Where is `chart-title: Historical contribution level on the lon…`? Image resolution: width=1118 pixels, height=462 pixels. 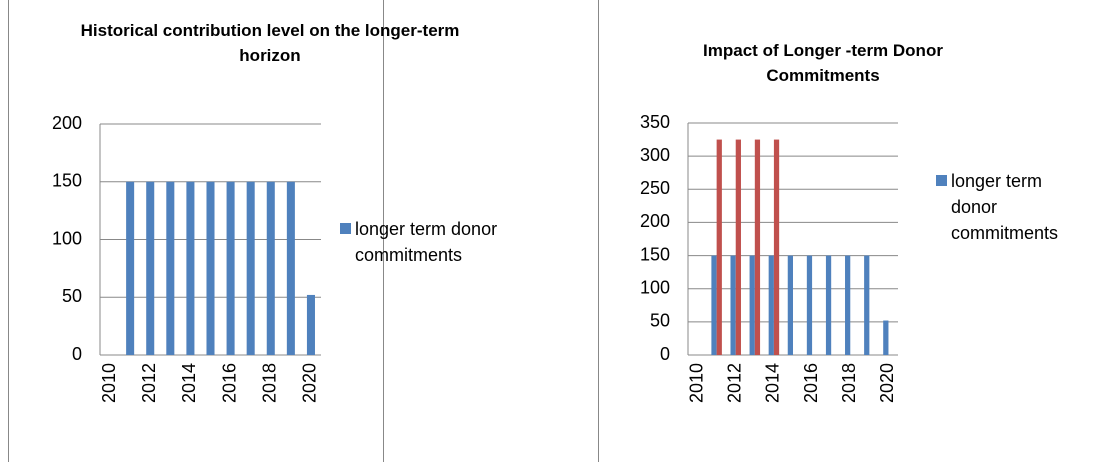 chart-title: Historical contribution level on the lon… is located at coordinates (270, 43).